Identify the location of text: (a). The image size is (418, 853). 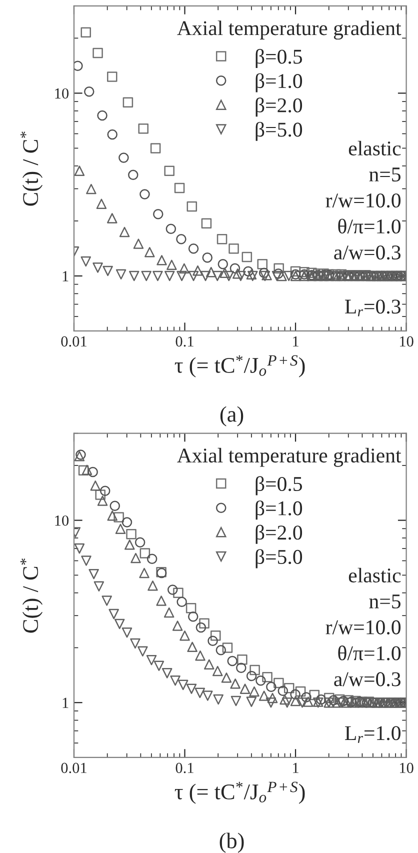
(232, 416).